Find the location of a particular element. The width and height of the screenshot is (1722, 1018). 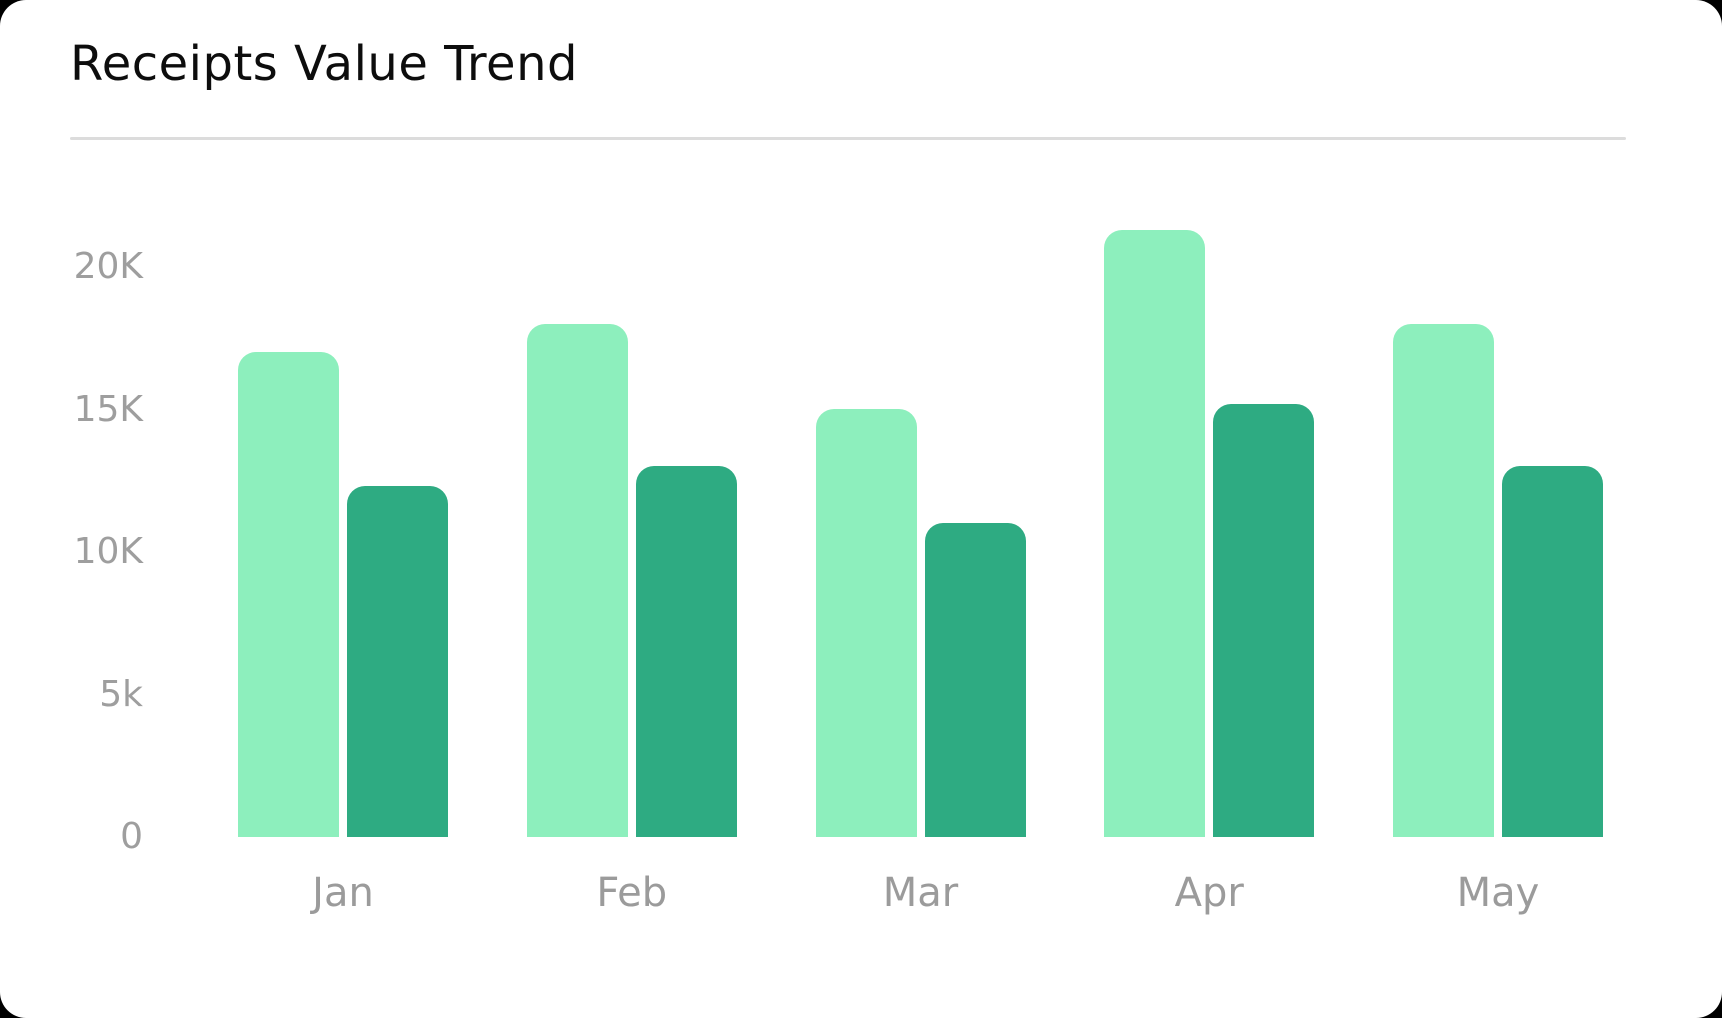

x-axis-label: Mar is located at coordinates (920, 893).